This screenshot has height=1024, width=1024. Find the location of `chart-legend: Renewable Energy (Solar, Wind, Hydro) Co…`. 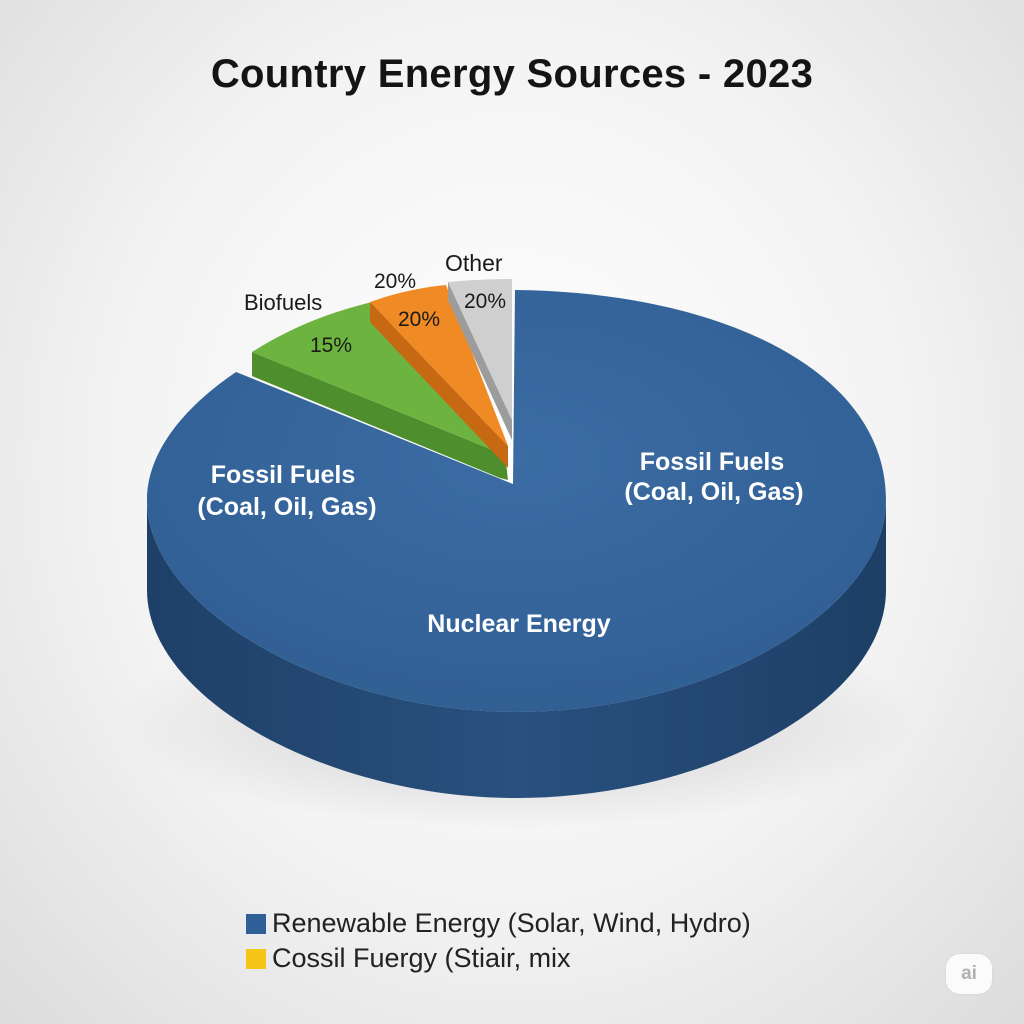

chart-legend: Renewable Energy (Solar, Wind, Hydro) Co… is located at coordinates (498, 941).